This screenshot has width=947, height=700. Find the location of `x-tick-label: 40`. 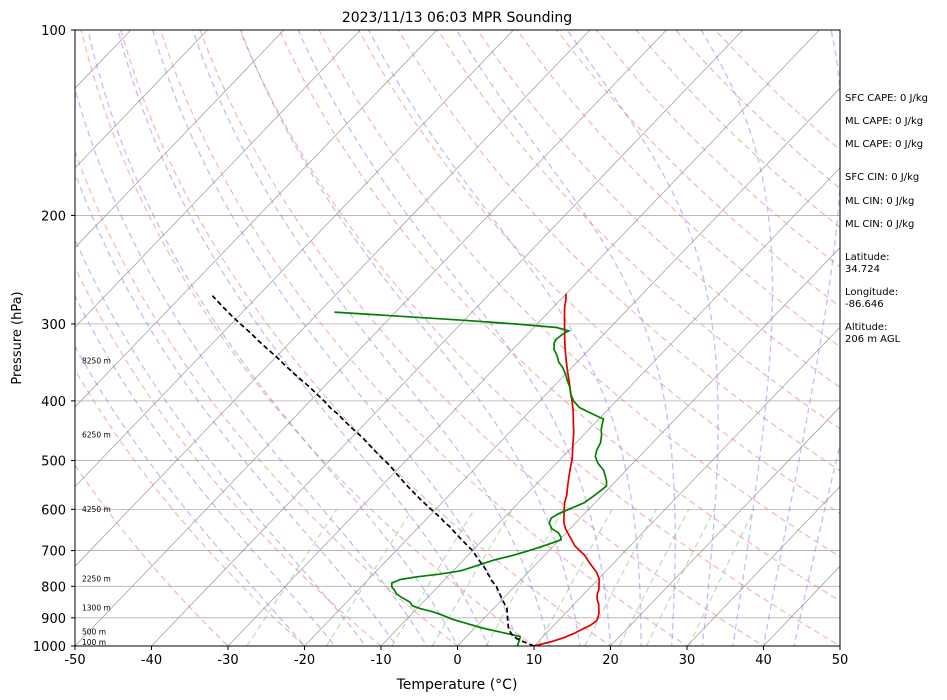

x-tick-label: 40 is located at coordinates (763, 660).